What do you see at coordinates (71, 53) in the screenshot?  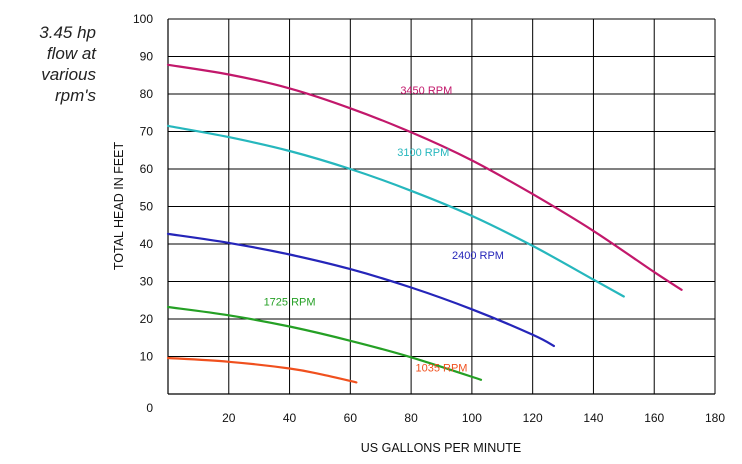 I see `note-line-2: flow at` at bounding box center [71, 53].